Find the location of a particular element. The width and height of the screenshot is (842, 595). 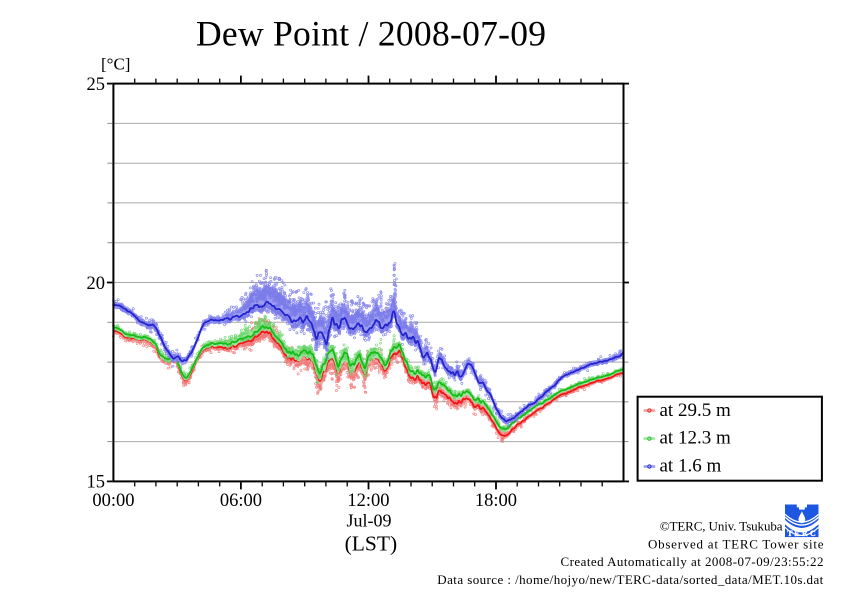

svg-text: Observed at TERC Tower site is located at coordinates (736, 544).